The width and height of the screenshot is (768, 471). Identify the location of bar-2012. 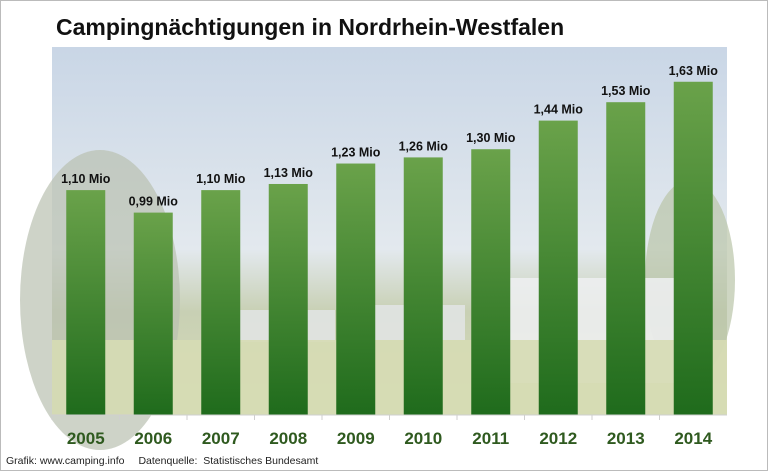
(558, 267).